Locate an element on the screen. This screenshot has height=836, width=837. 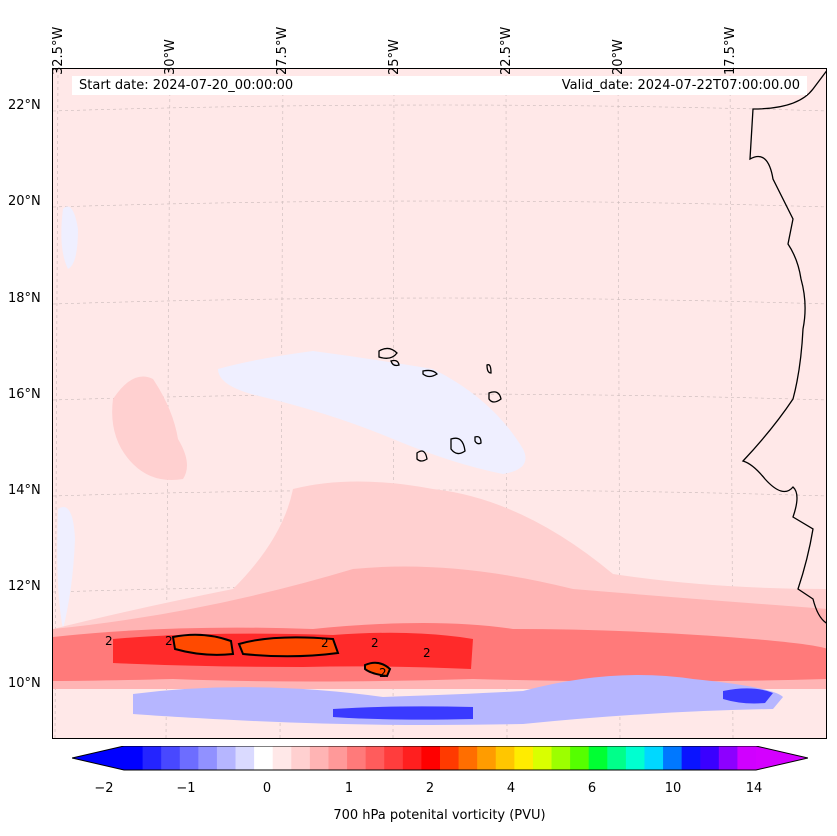
start-date: Start date: 2024-07-20_00:00:00 is located at coordinates (186, 85).